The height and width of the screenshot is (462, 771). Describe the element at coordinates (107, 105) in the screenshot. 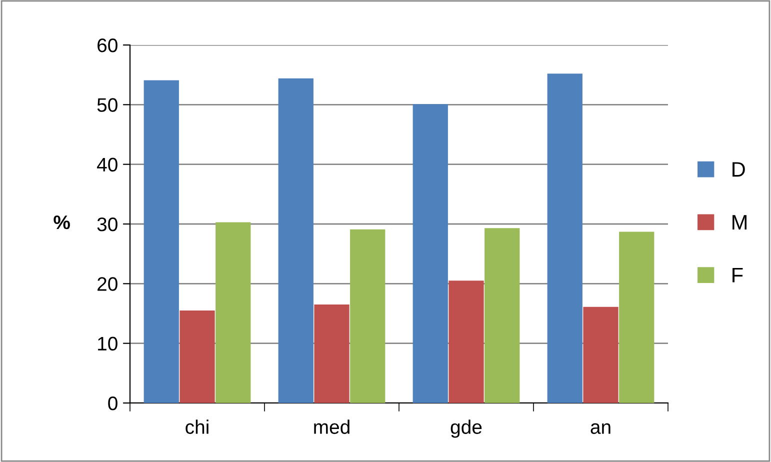

I see `y-tick-label: 50` at that location.